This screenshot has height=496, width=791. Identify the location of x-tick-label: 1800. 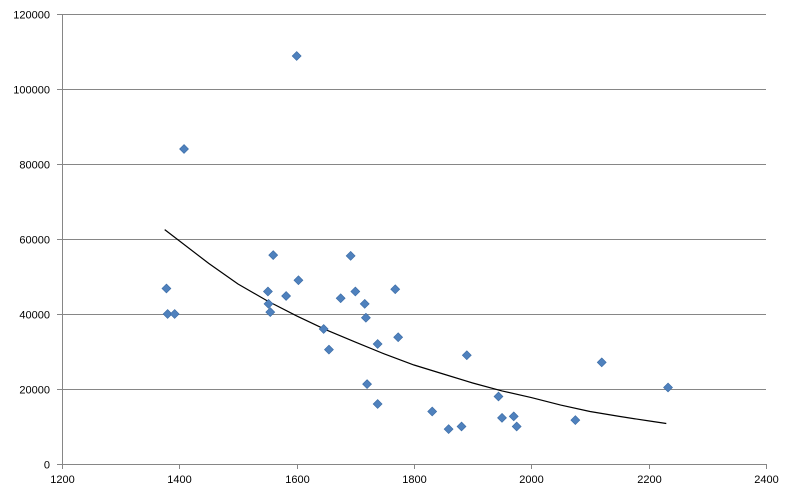
(414, 480).